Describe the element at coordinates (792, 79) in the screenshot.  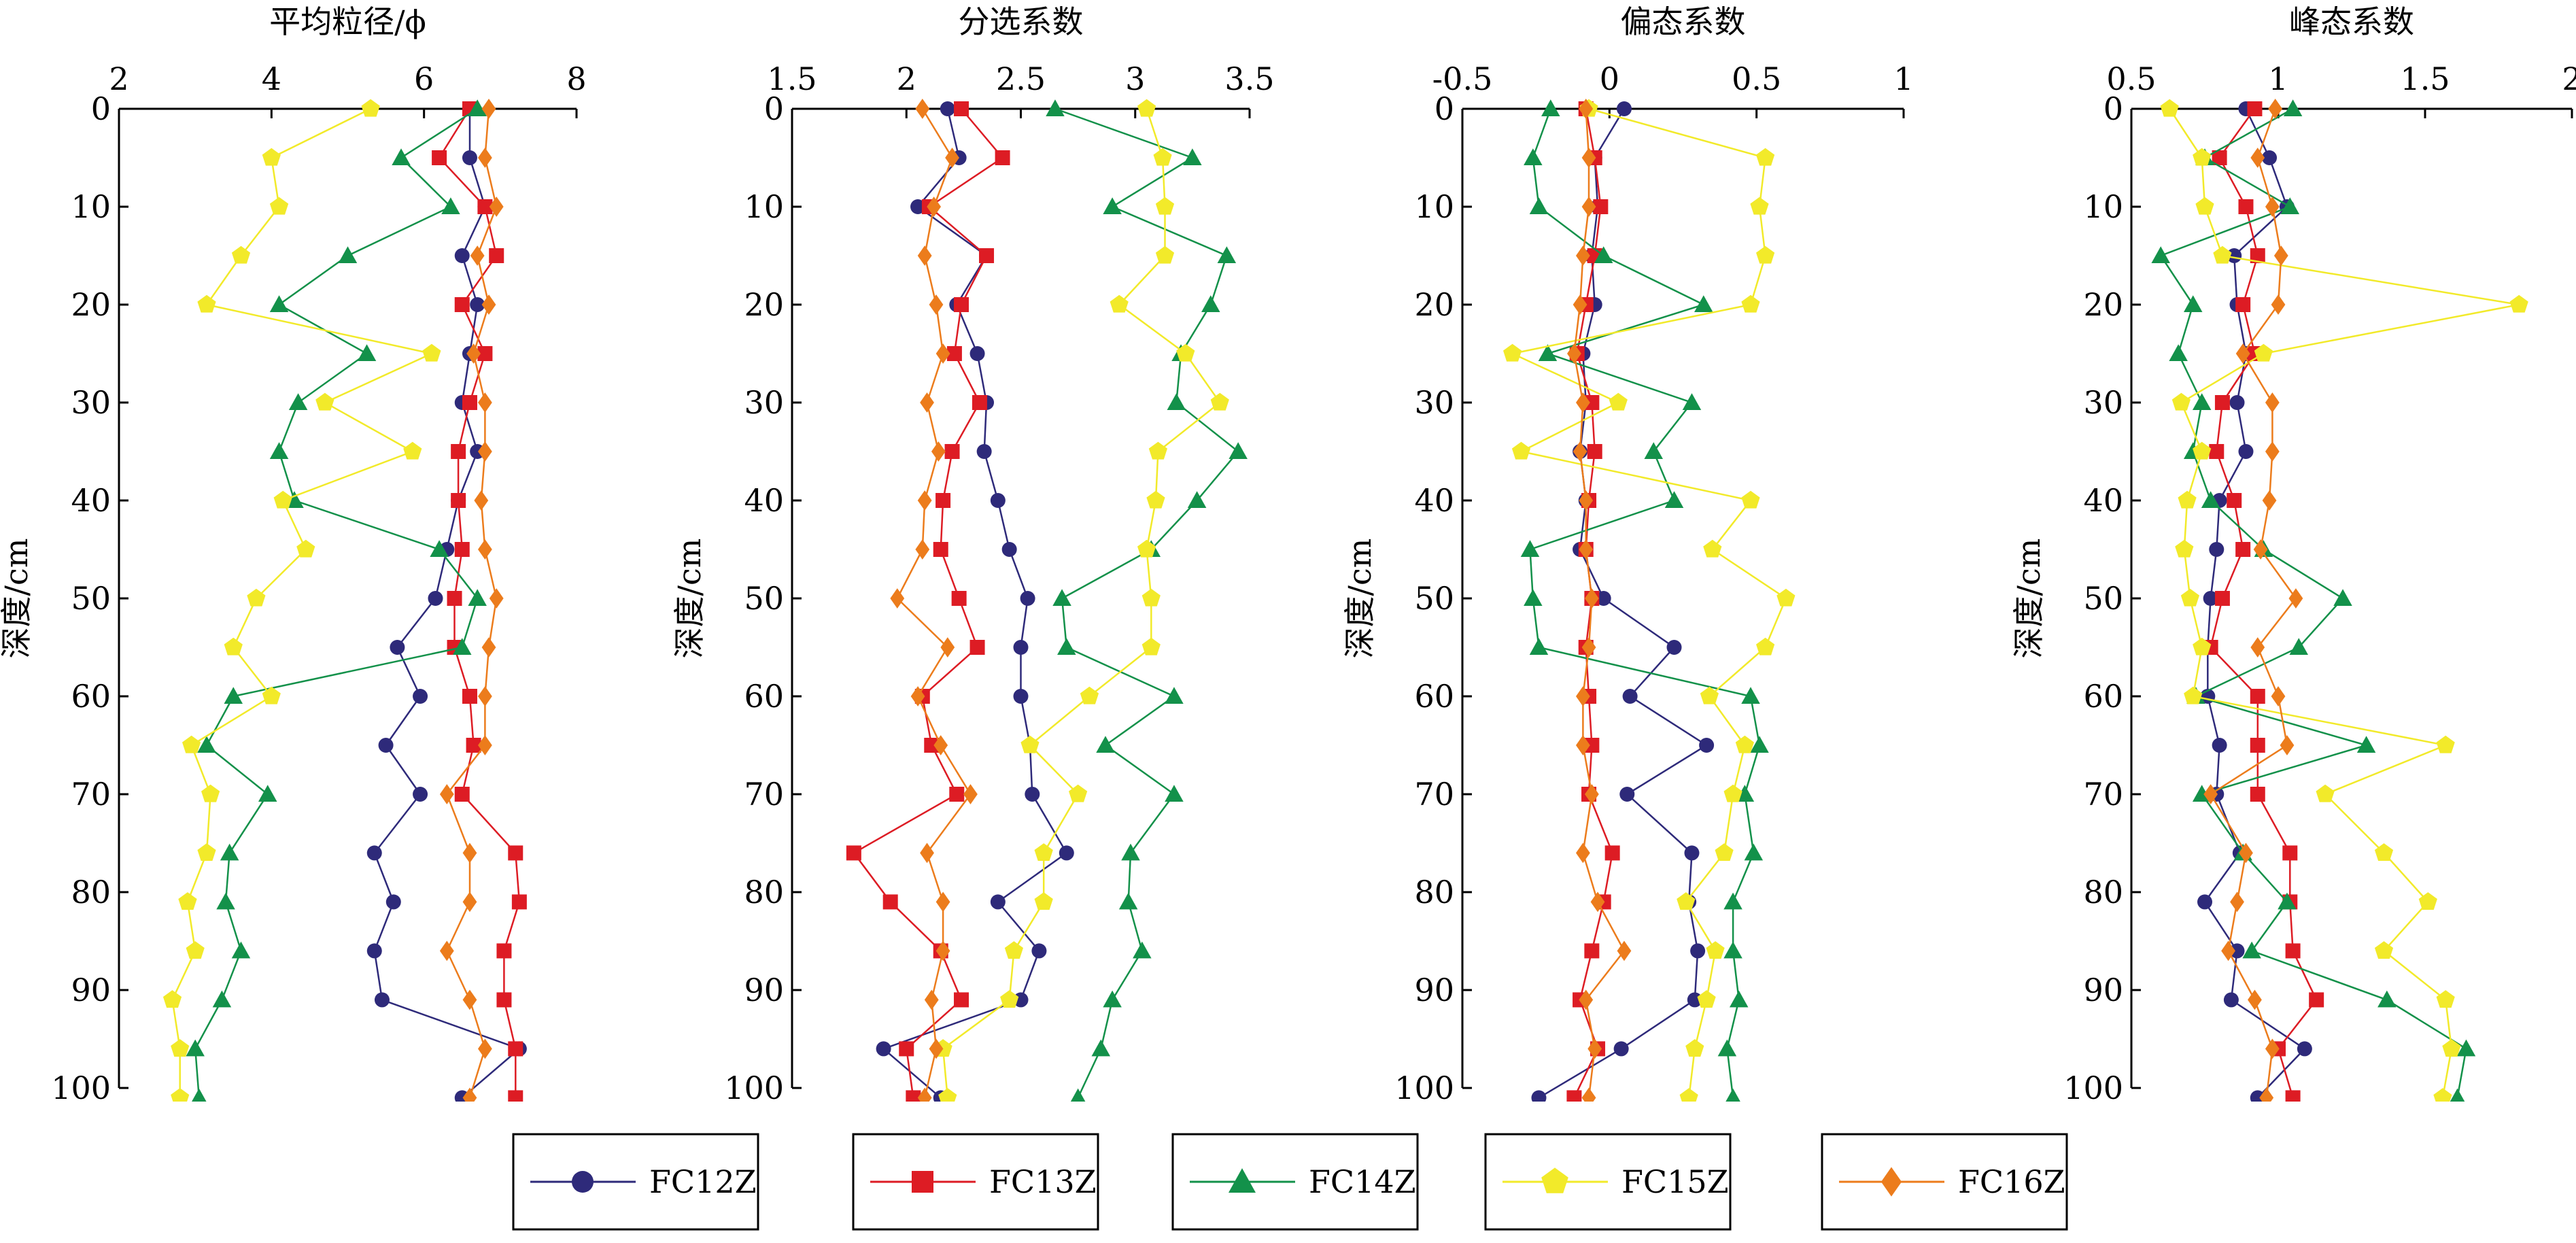
I see `x-tick-label: 1.5` at that location.